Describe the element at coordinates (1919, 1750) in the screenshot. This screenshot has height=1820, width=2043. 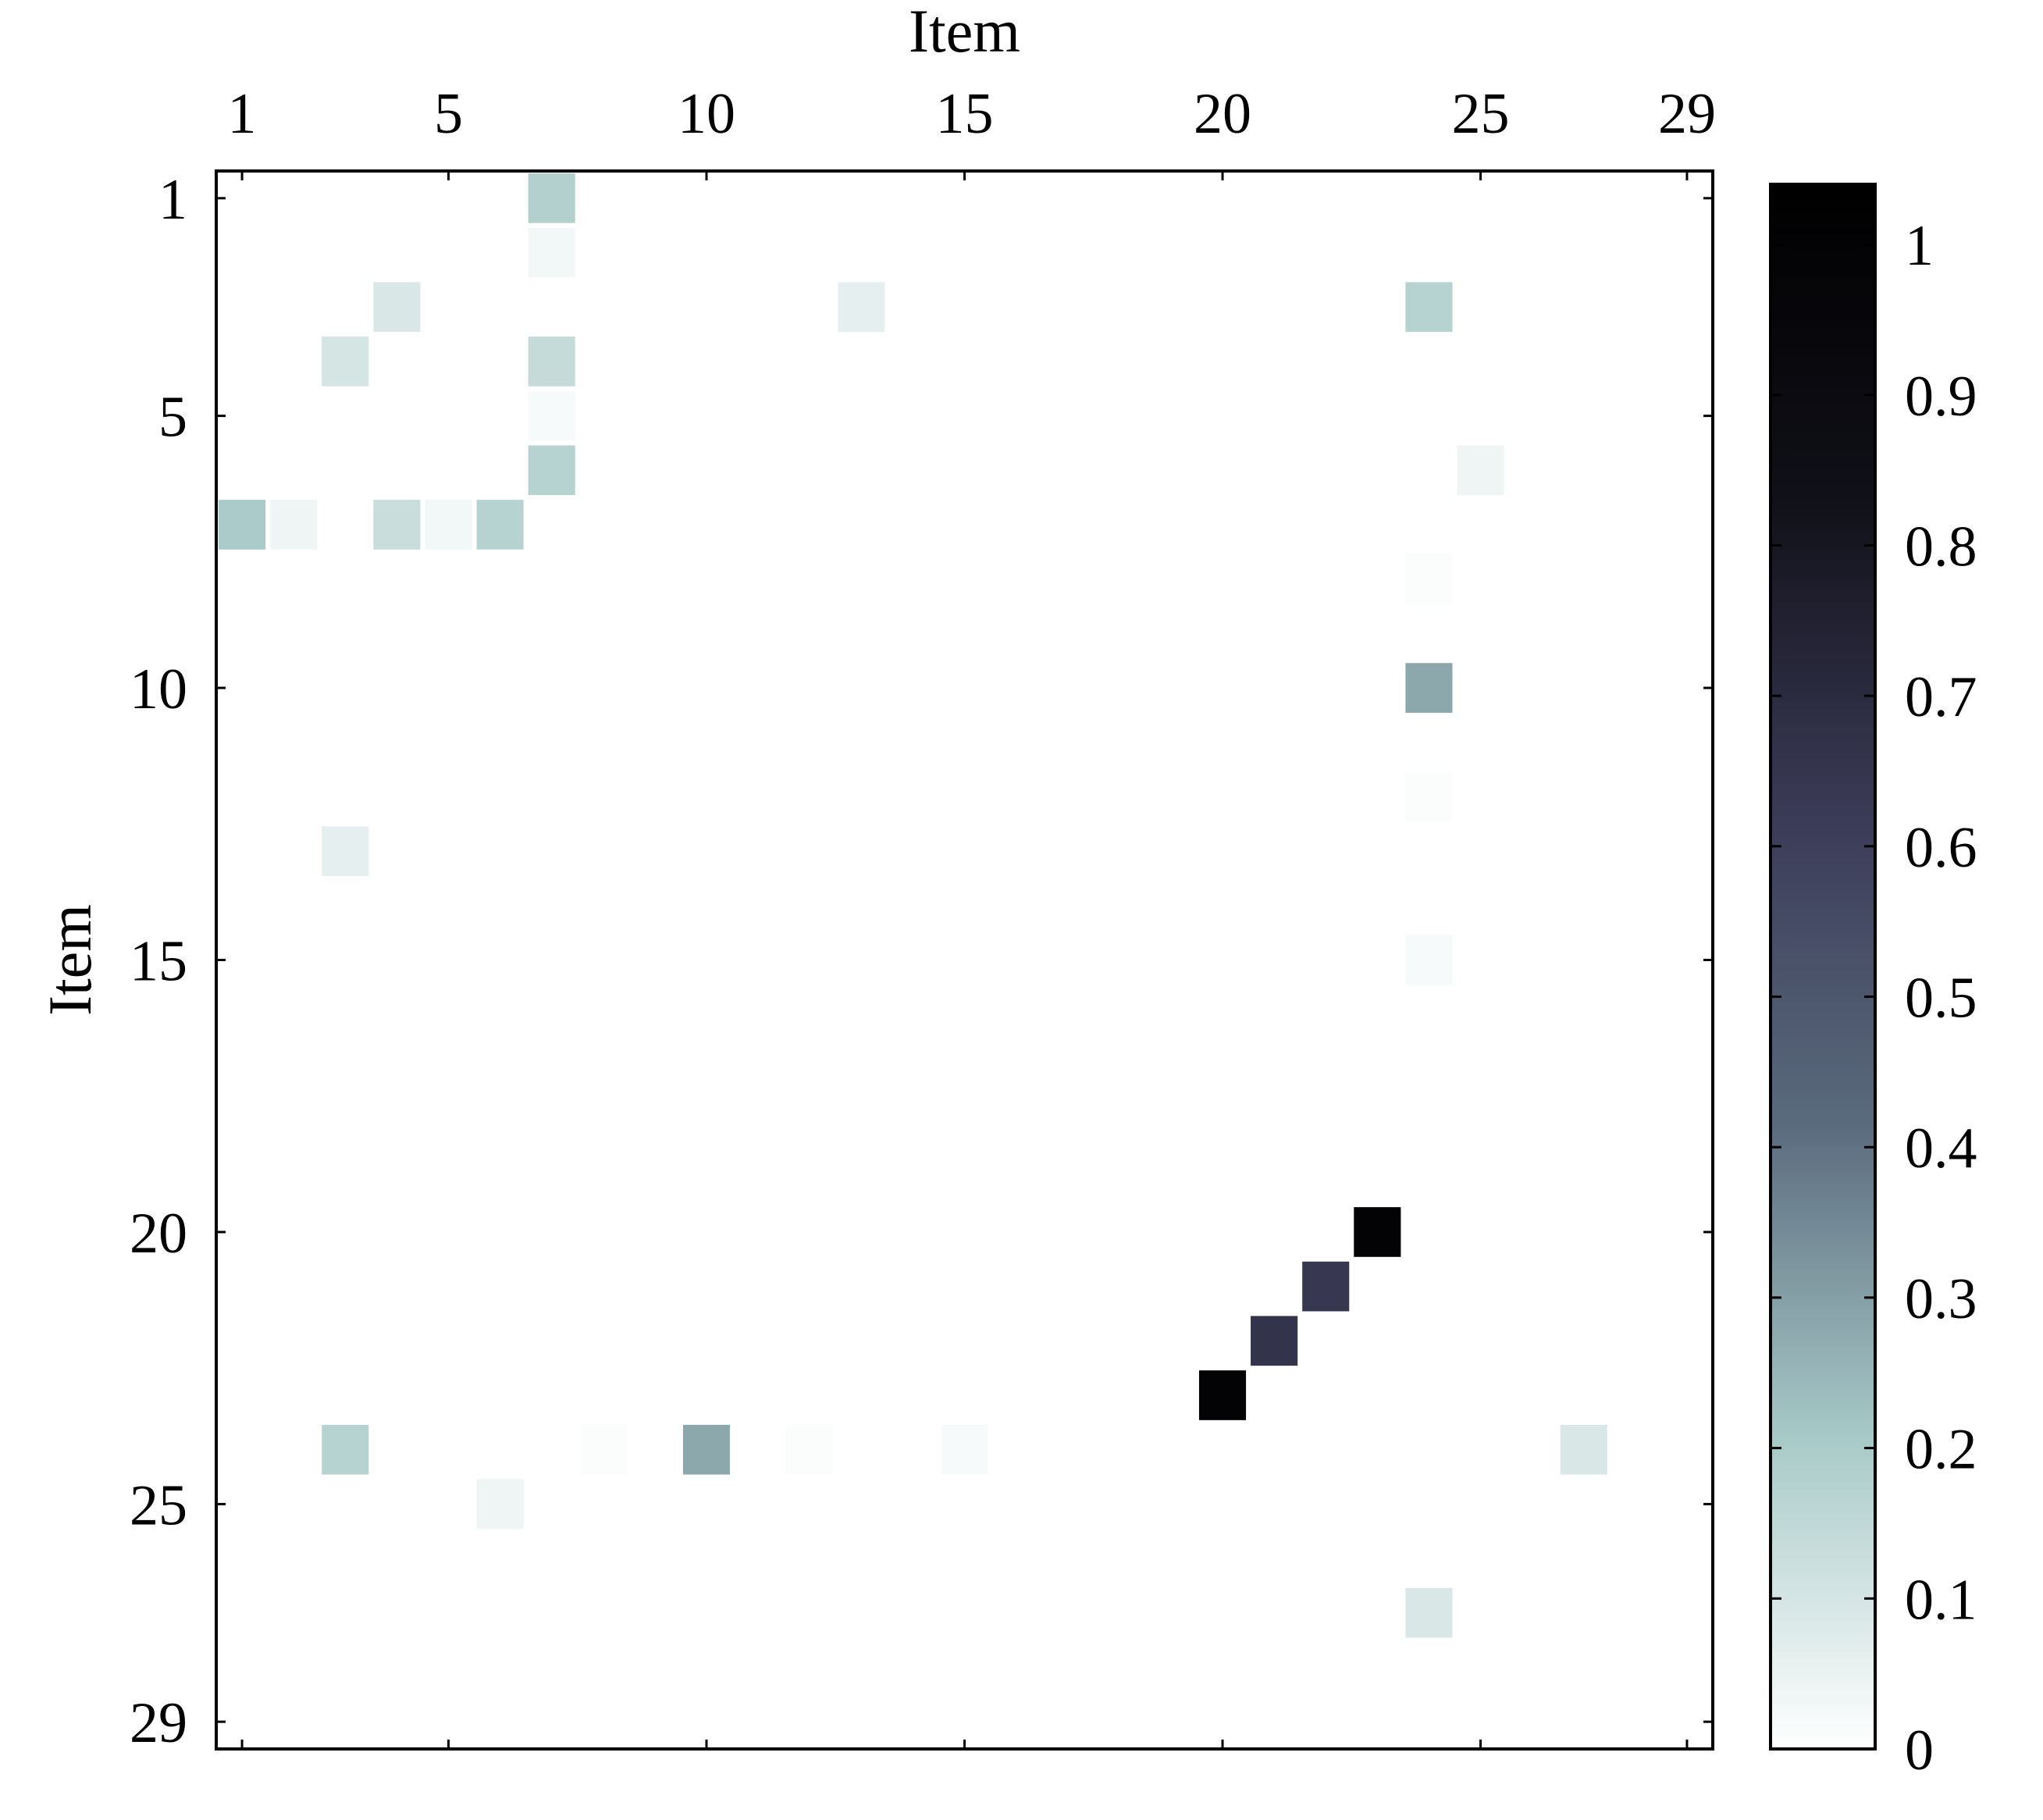
I see `colorbar-tick-label: 0` at that location.